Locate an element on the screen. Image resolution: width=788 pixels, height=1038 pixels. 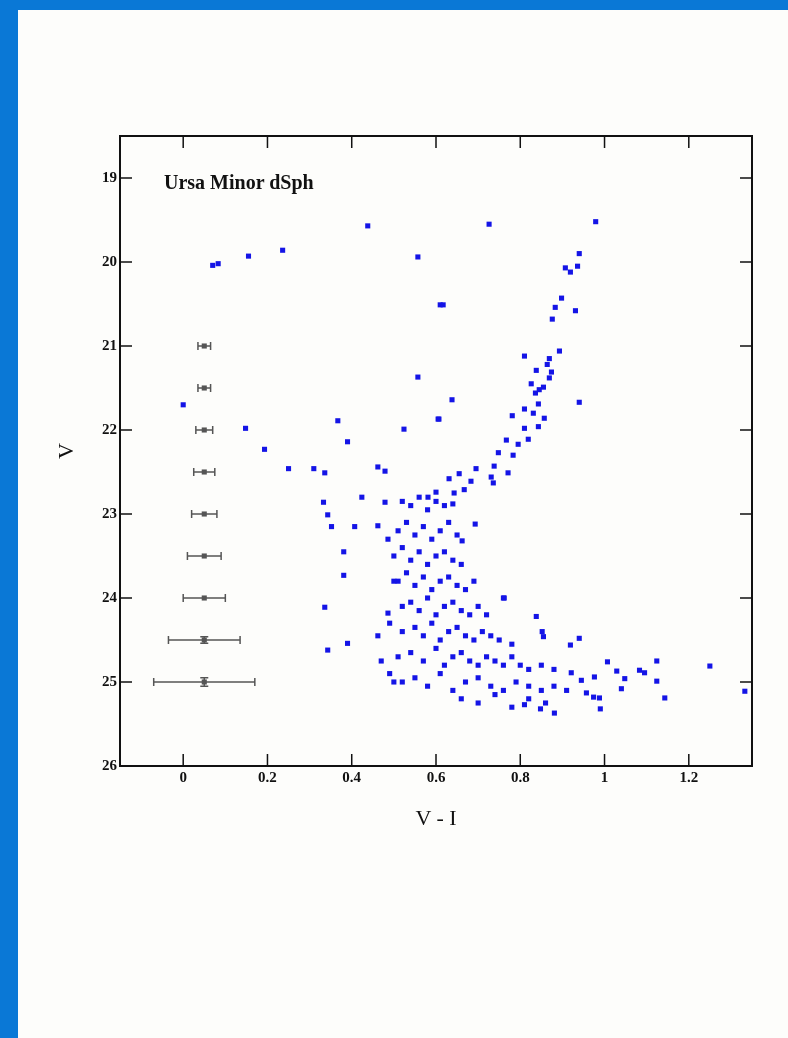
y-tick-label: 25 is located at coordinates (109, 680).